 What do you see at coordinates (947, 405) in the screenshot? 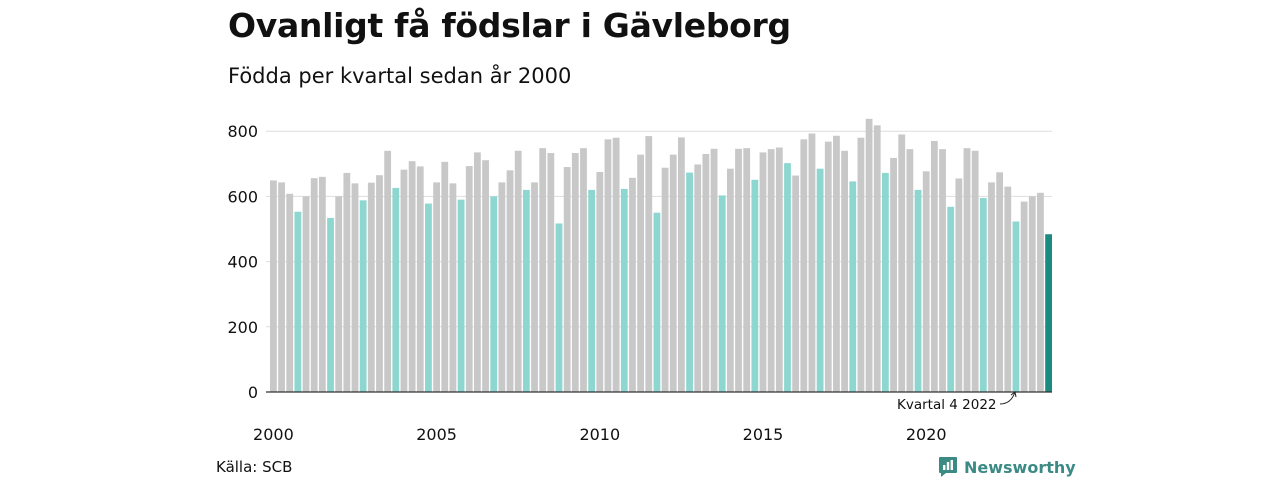
I see `annotation-label: Kvartal 4 2022` at bounding box center [947, 405].